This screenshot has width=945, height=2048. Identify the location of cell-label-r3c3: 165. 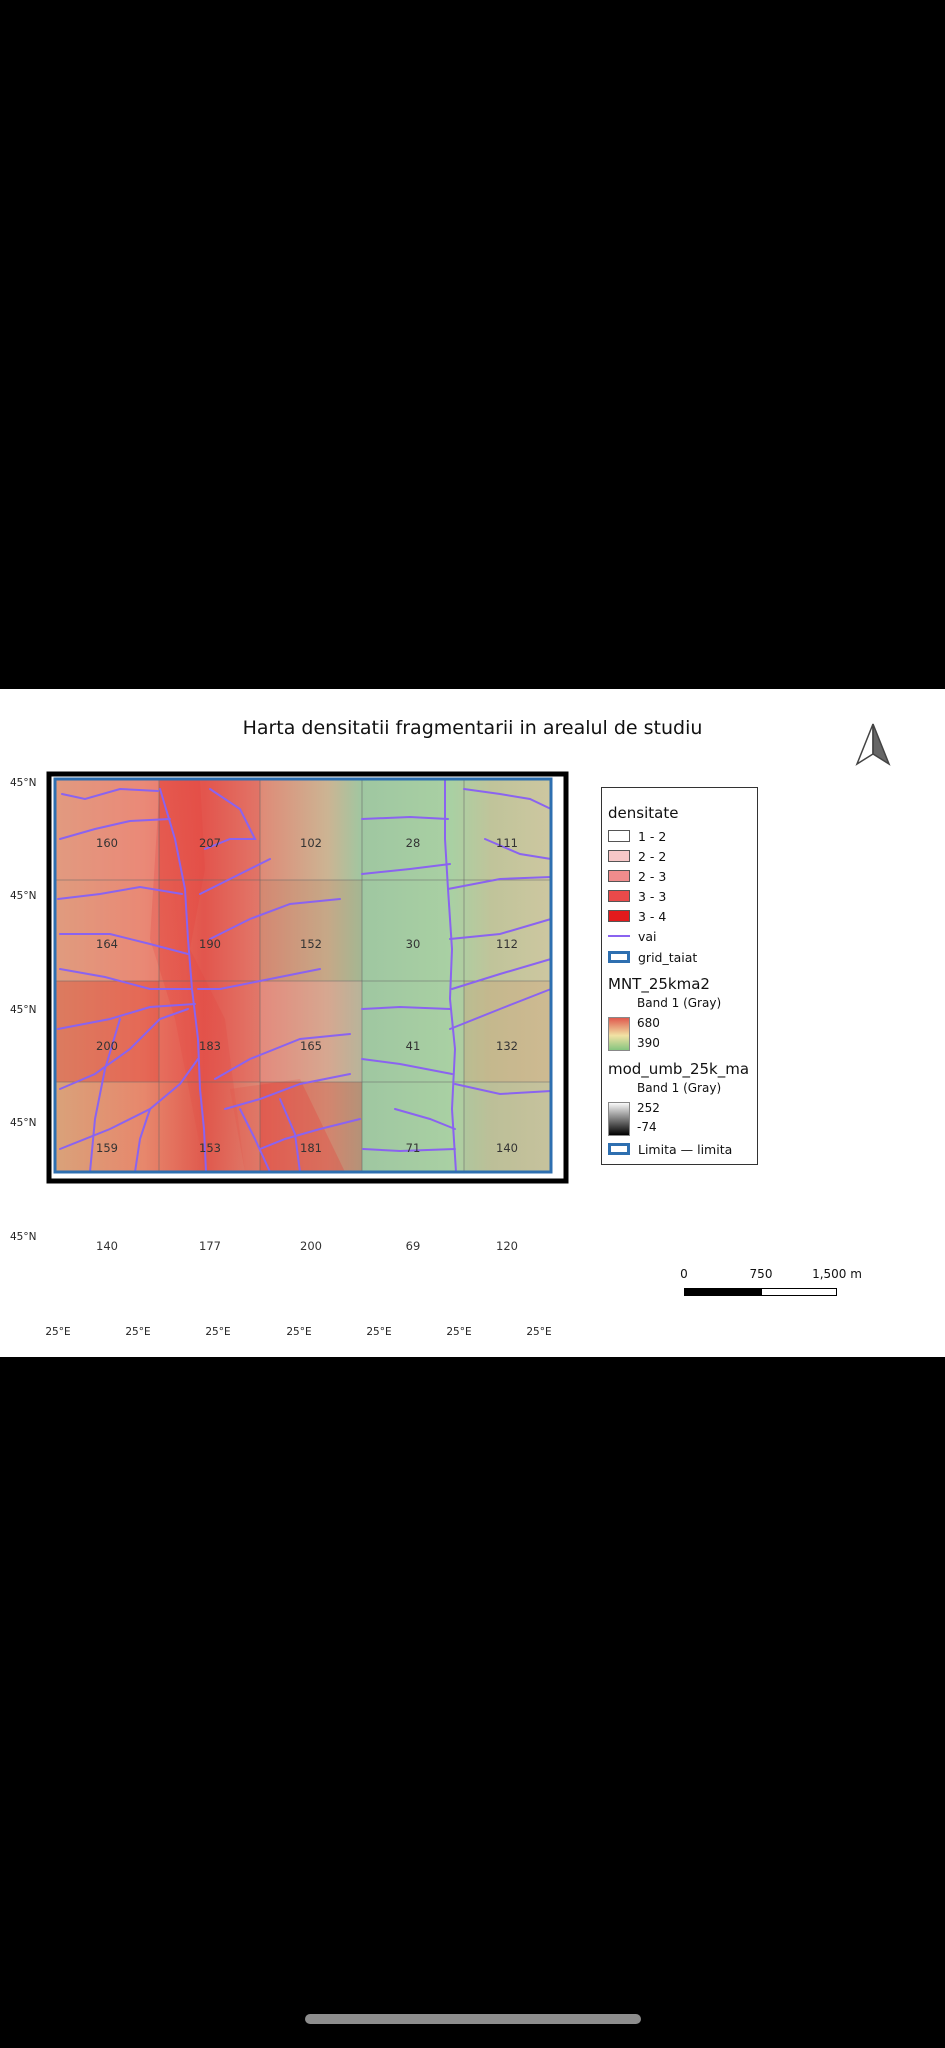
(311, 1046).